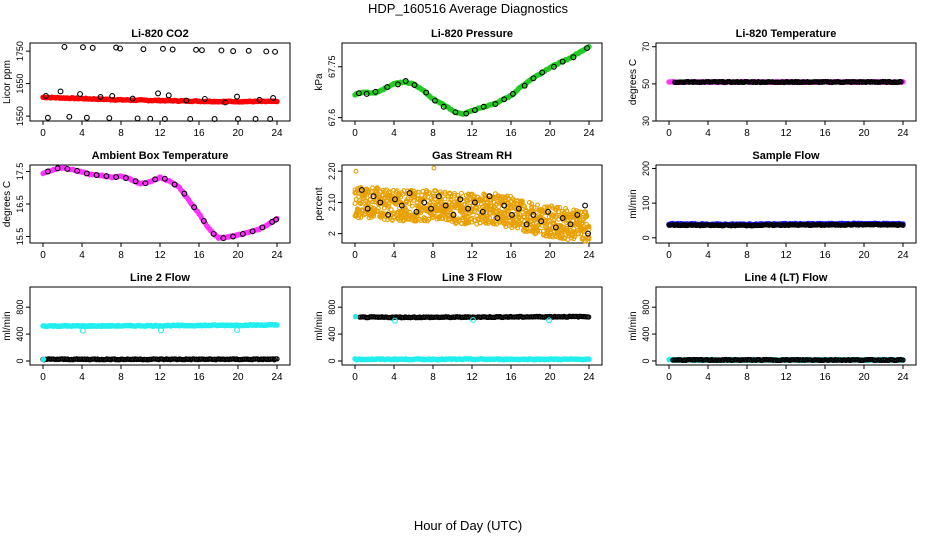 The height and width of the screenshot is (540, 936). What do you see at coordinates (472, 34) in the screenshot?
I see `panel-title-li-820-pressure: Li-820 Pressure` at bounding box center [472, 34].